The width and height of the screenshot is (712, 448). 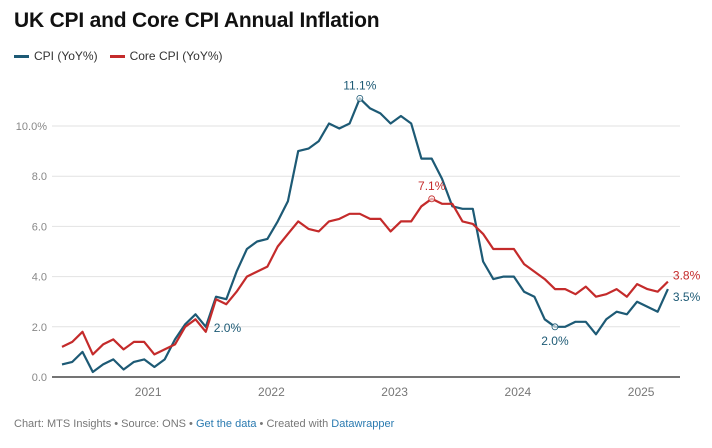 What do you see at coordinates (297, 424) in the screenshot?
I see `created-with: Created with` at bounding box center [297, 424].